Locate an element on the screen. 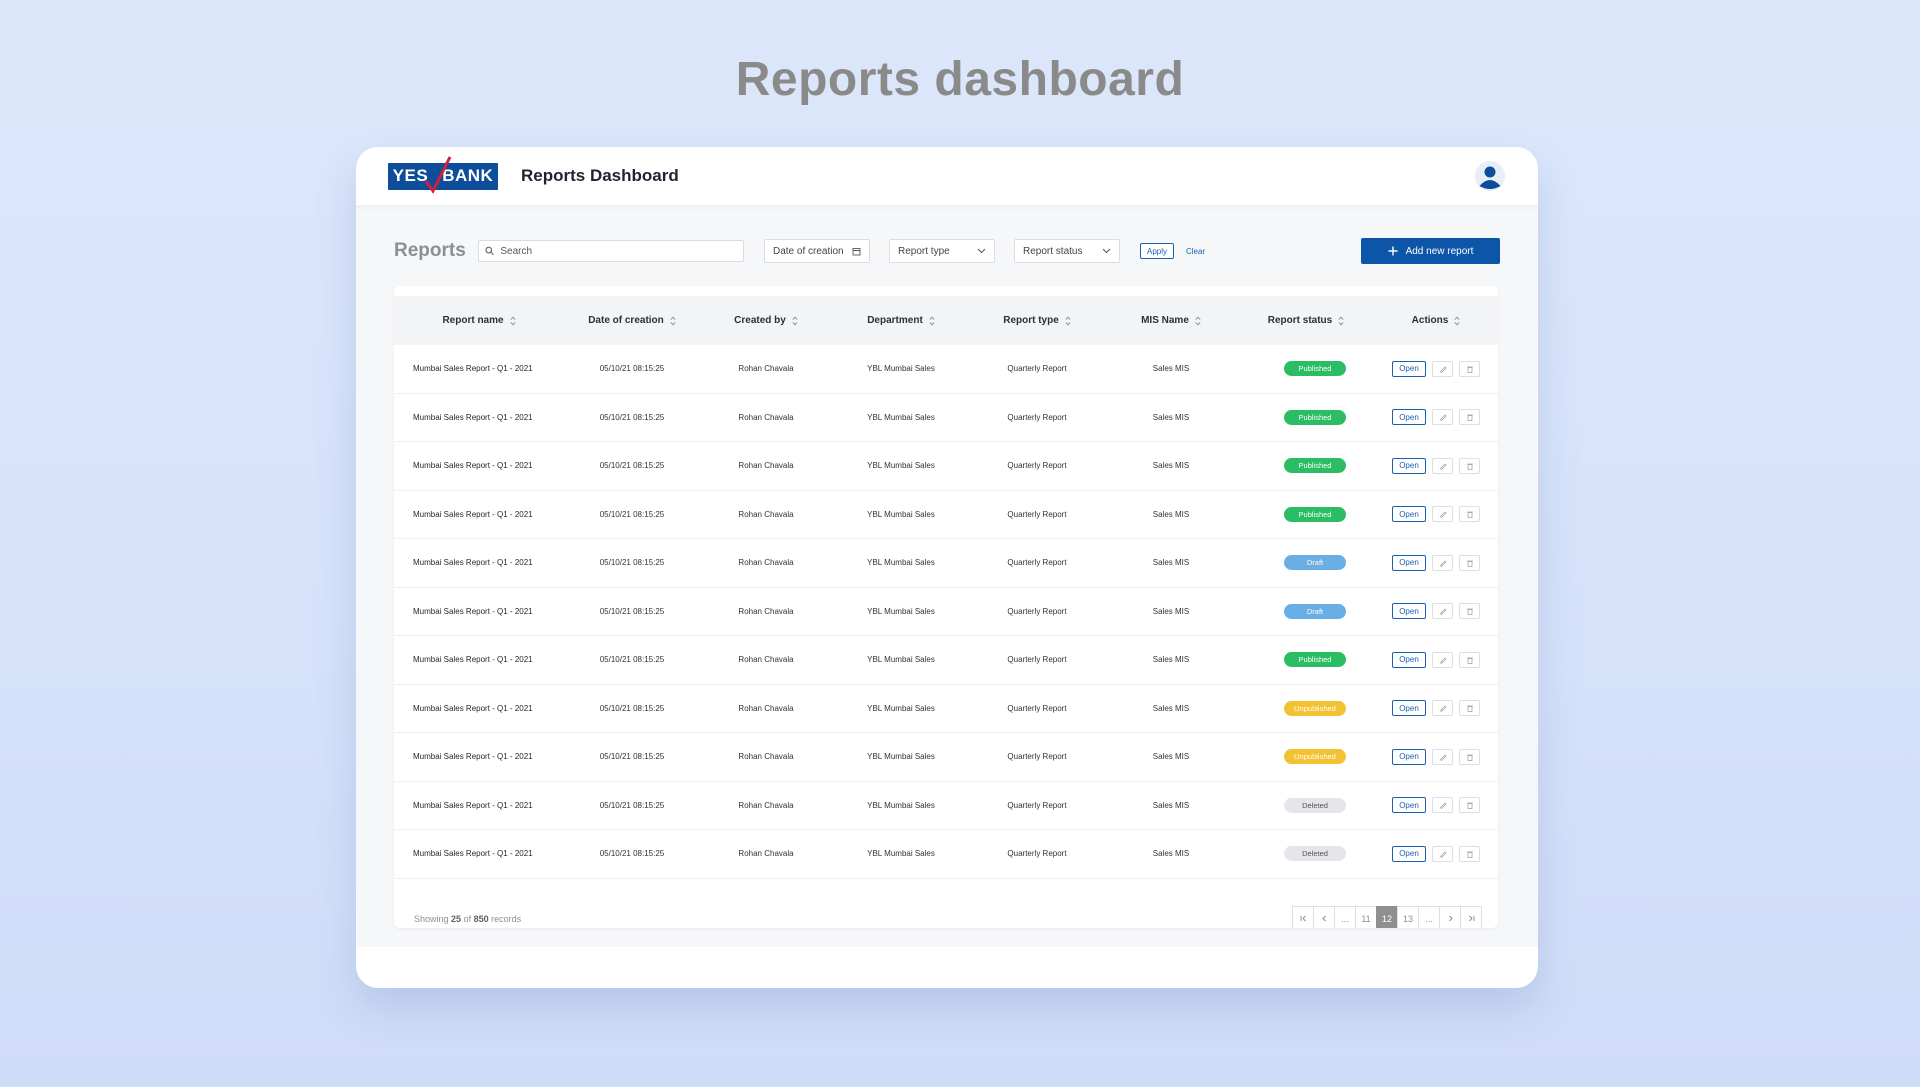 The image size is (1920, 1087). apply-button: Apply is located at coordinates (1157, 251).